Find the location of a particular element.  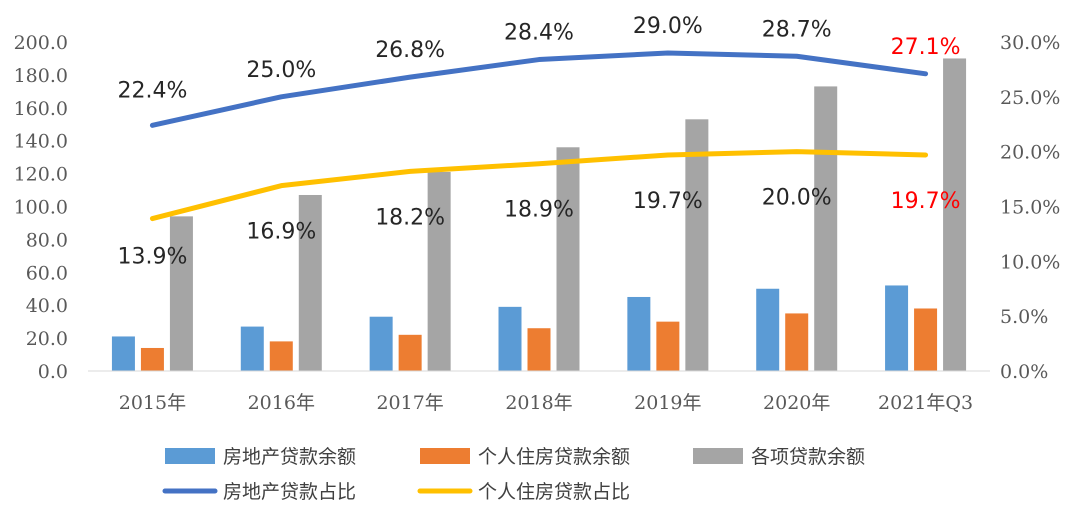

data-label: 29.0% is located at coordinates (668, 26).